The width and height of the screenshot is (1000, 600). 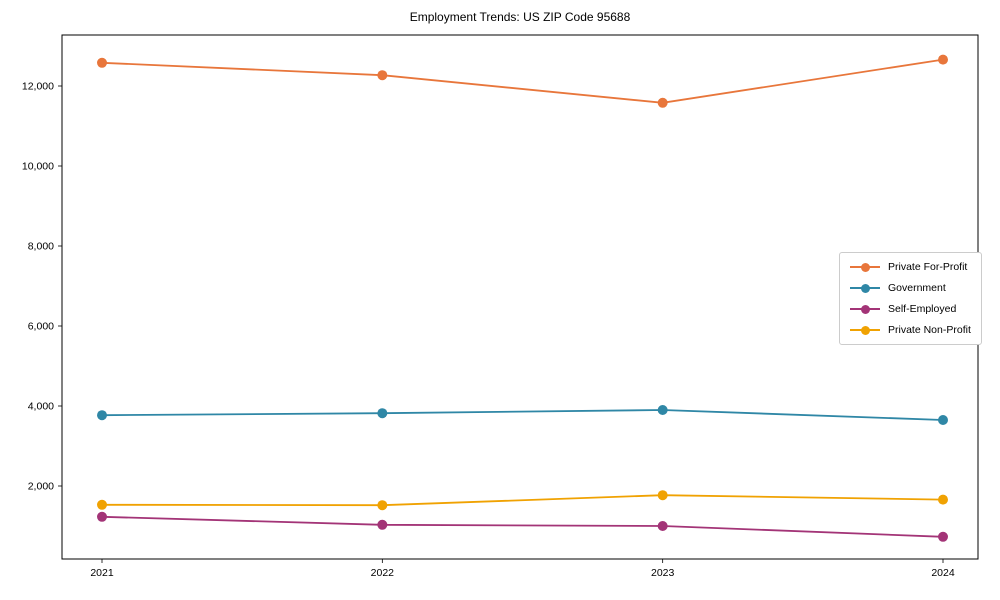 What do you see at coordinates (928, 267) in the screenshot?
I see `legend-label-private-for-profit: Private For-Profit` at bounding box center [928, 267].